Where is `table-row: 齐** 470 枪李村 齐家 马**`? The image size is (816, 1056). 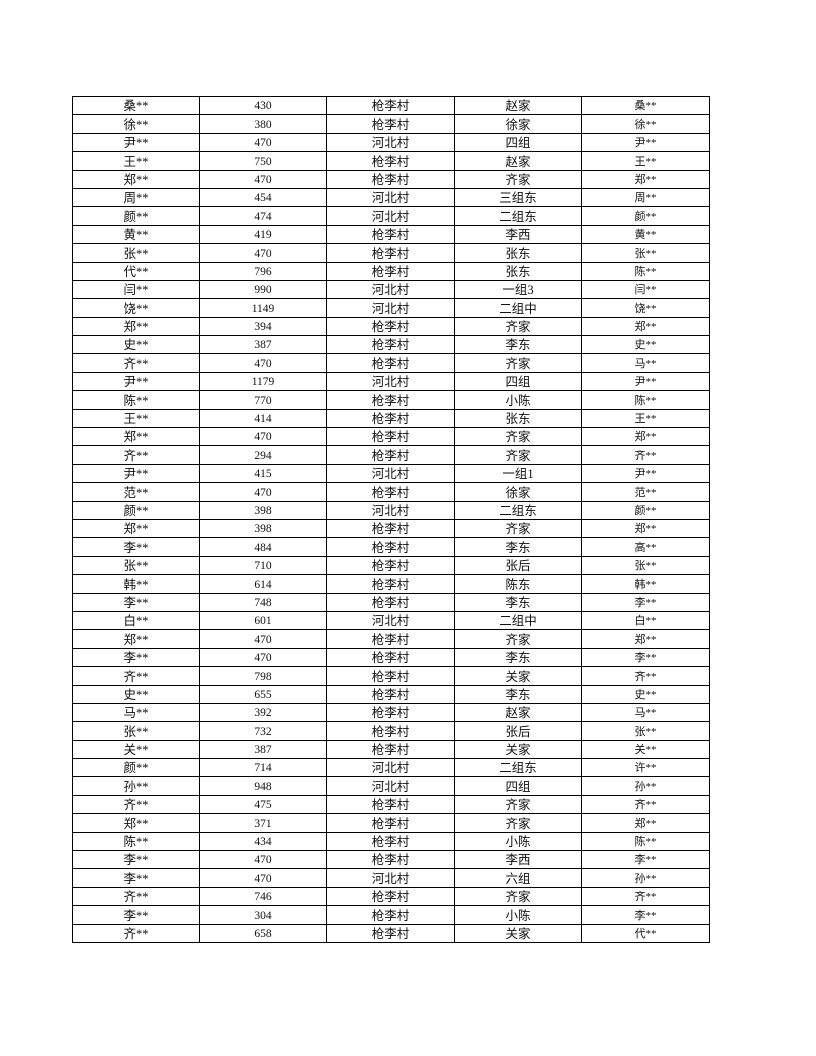
table-row: 齐** 470 枪李村 齐家 马** is located at coordinates (391, 363).